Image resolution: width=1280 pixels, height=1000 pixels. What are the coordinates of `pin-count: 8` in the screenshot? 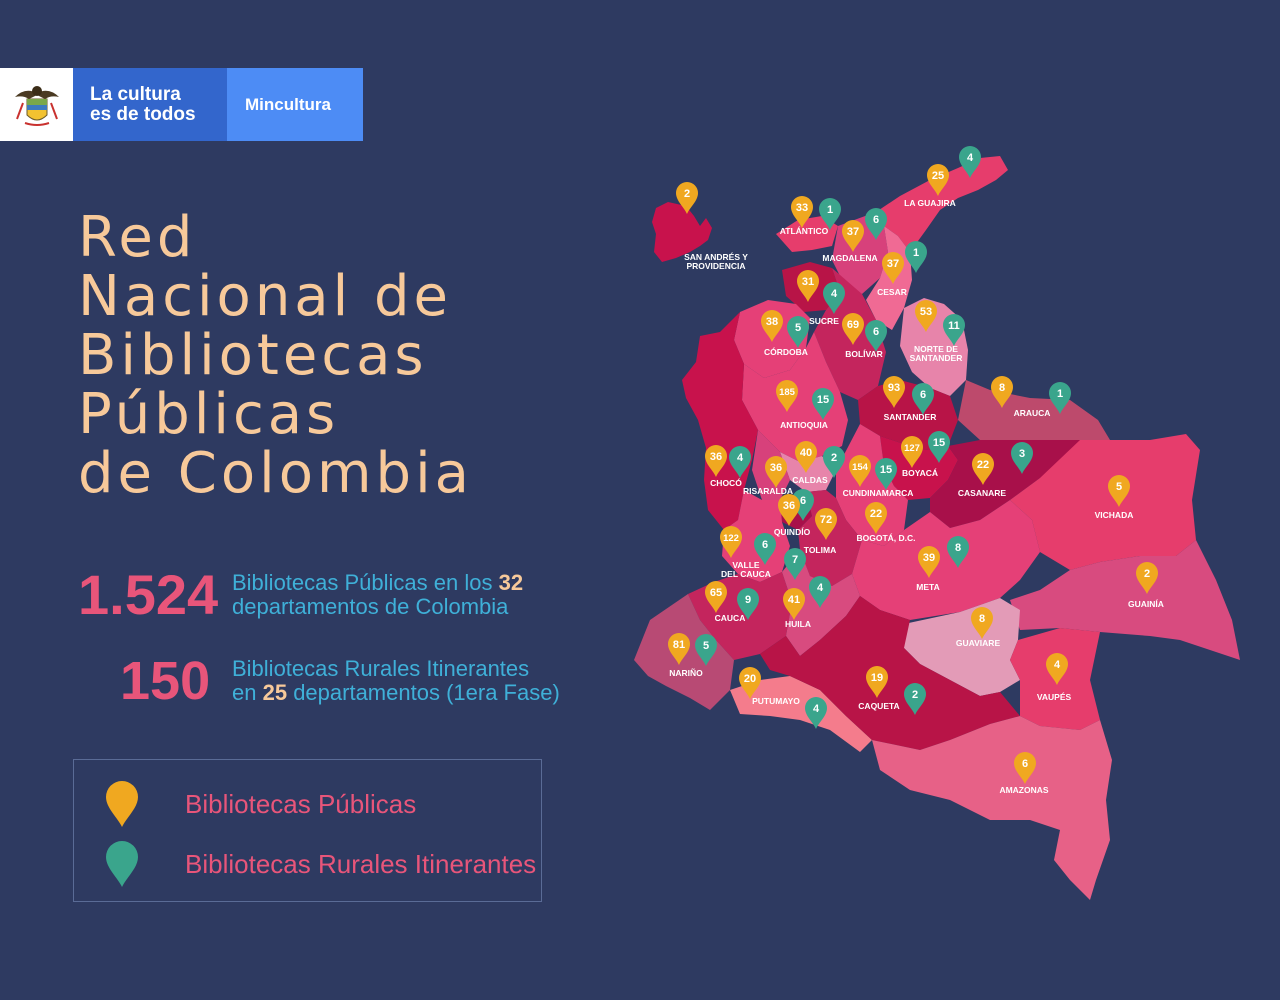 It's located at (982, 619).